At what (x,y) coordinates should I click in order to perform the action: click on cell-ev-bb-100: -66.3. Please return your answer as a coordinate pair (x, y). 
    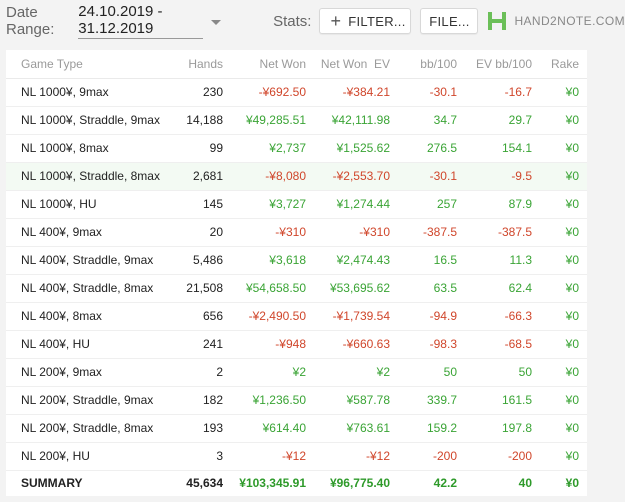
    Looking at the image, I should click on (502, 316).